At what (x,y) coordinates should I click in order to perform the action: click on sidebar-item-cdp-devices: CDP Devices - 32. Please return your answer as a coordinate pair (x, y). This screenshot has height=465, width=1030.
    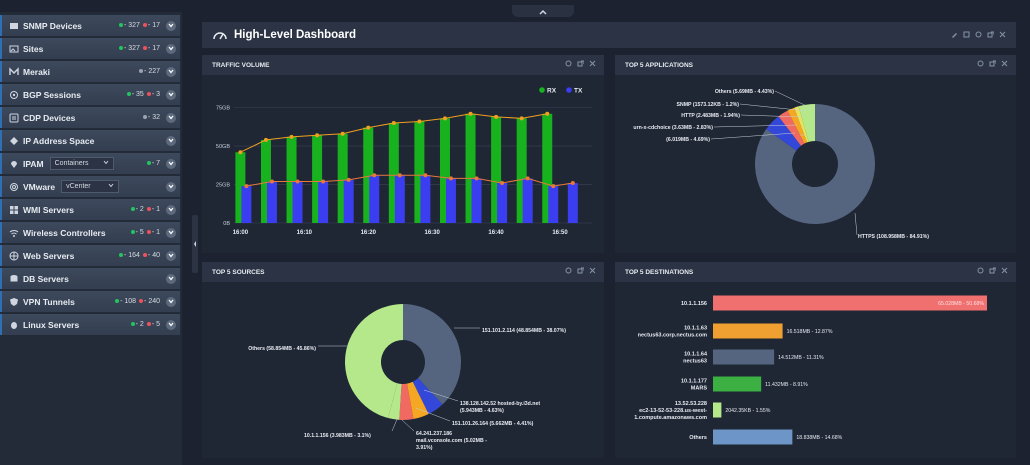
    Looking at the image, I should click on (90, 117).